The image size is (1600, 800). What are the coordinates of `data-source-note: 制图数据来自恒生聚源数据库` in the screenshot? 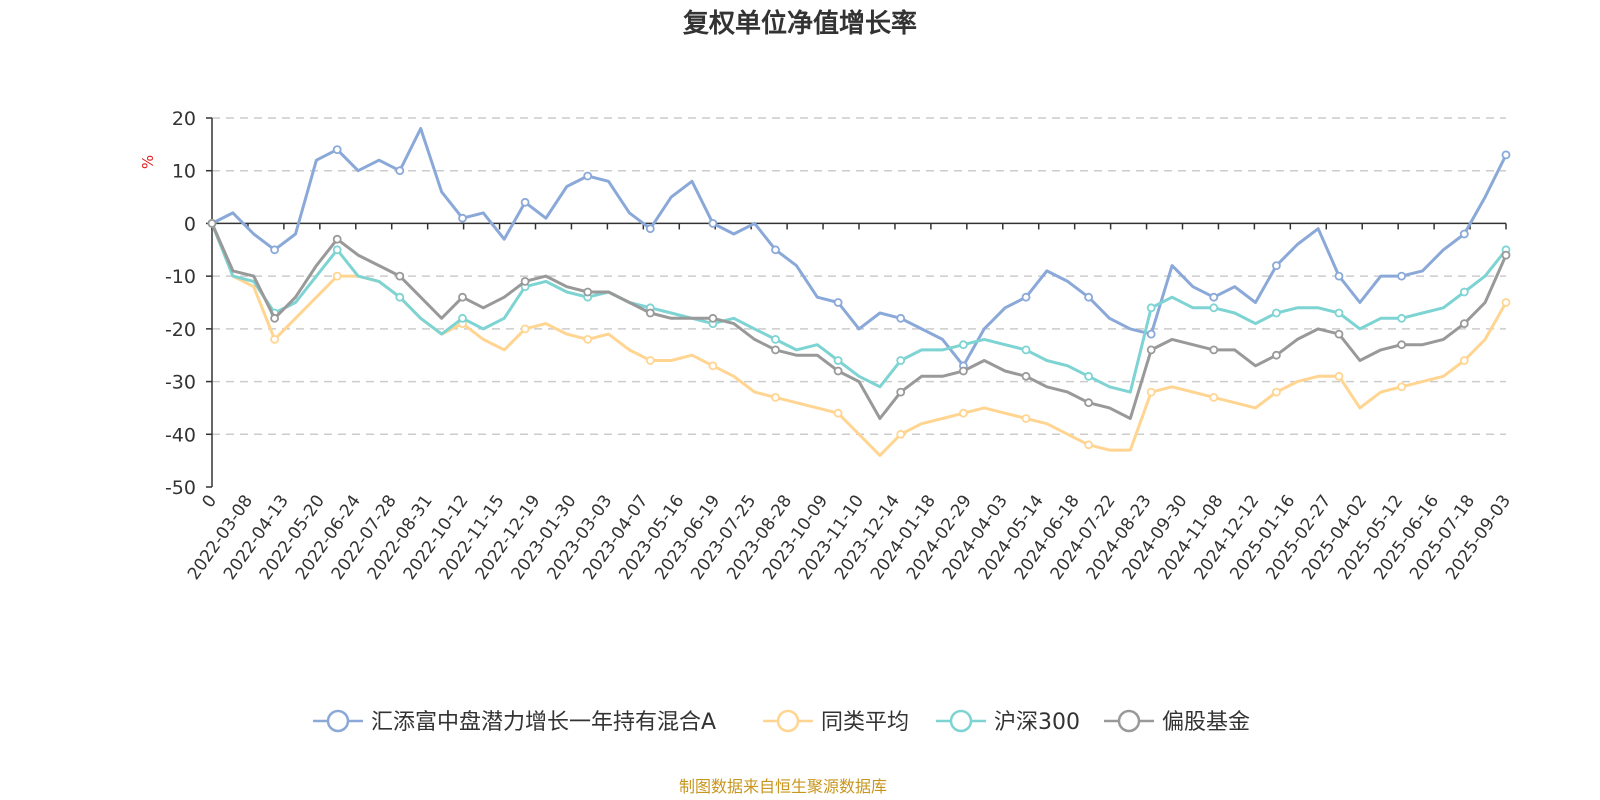 It's located at (783, 786).